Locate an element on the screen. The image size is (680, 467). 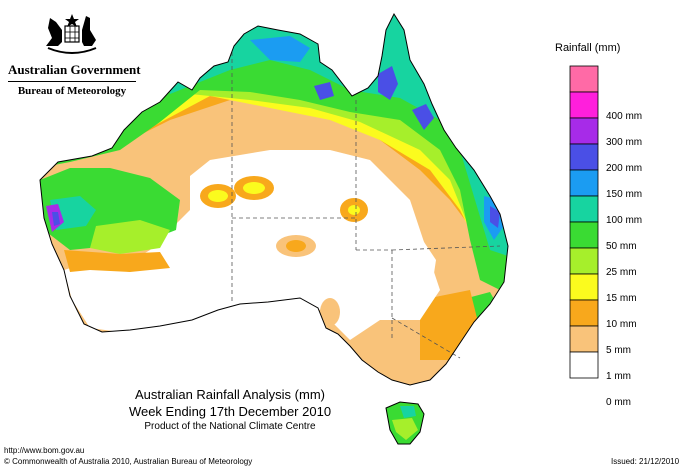
legend-label: 1 mm is located at coordinates (618, 376).